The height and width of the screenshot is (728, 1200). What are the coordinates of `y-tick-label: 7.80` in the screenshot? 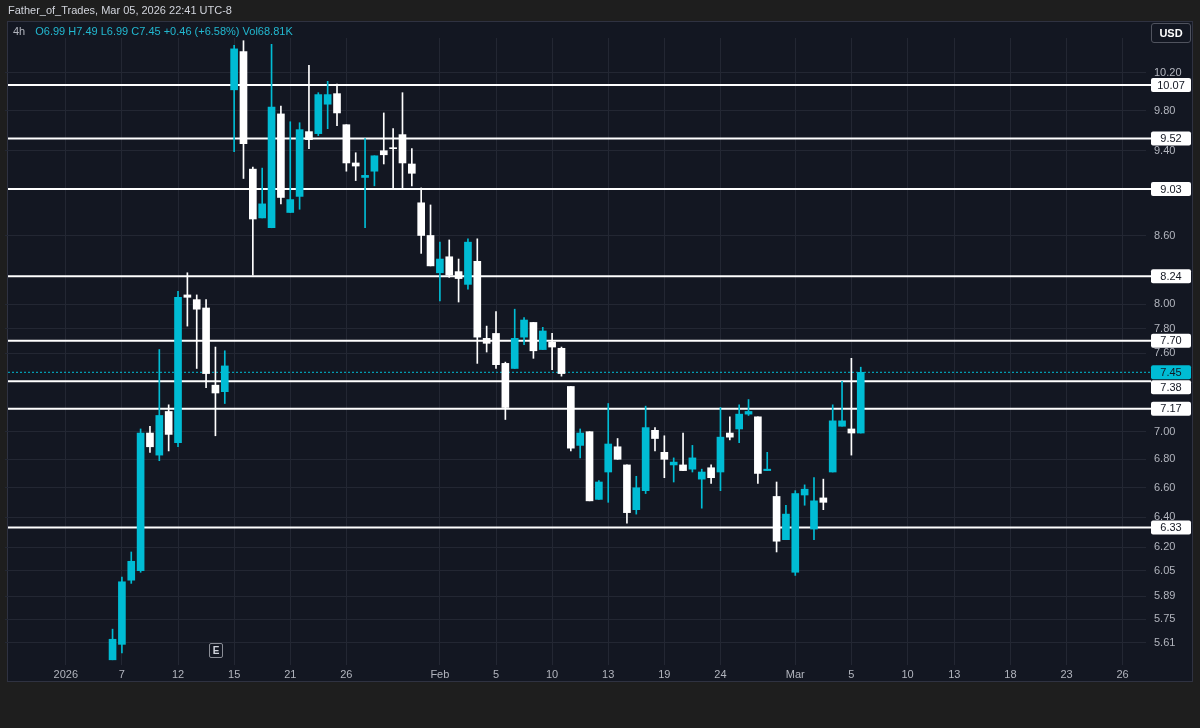 It's located at (1165, 327).